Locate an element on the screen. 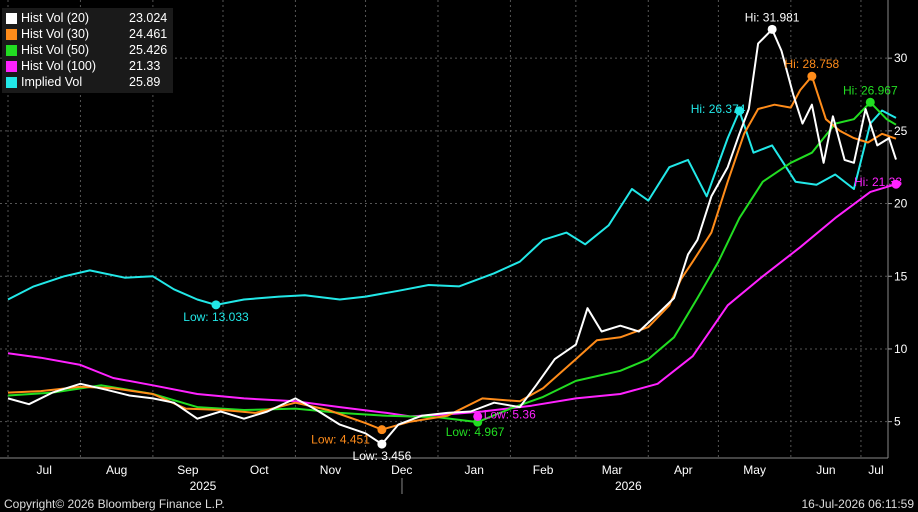 This screenshot has width=918, height=512. legend-series-name: Hist Vol (20) is located at coordinates (55, 18).